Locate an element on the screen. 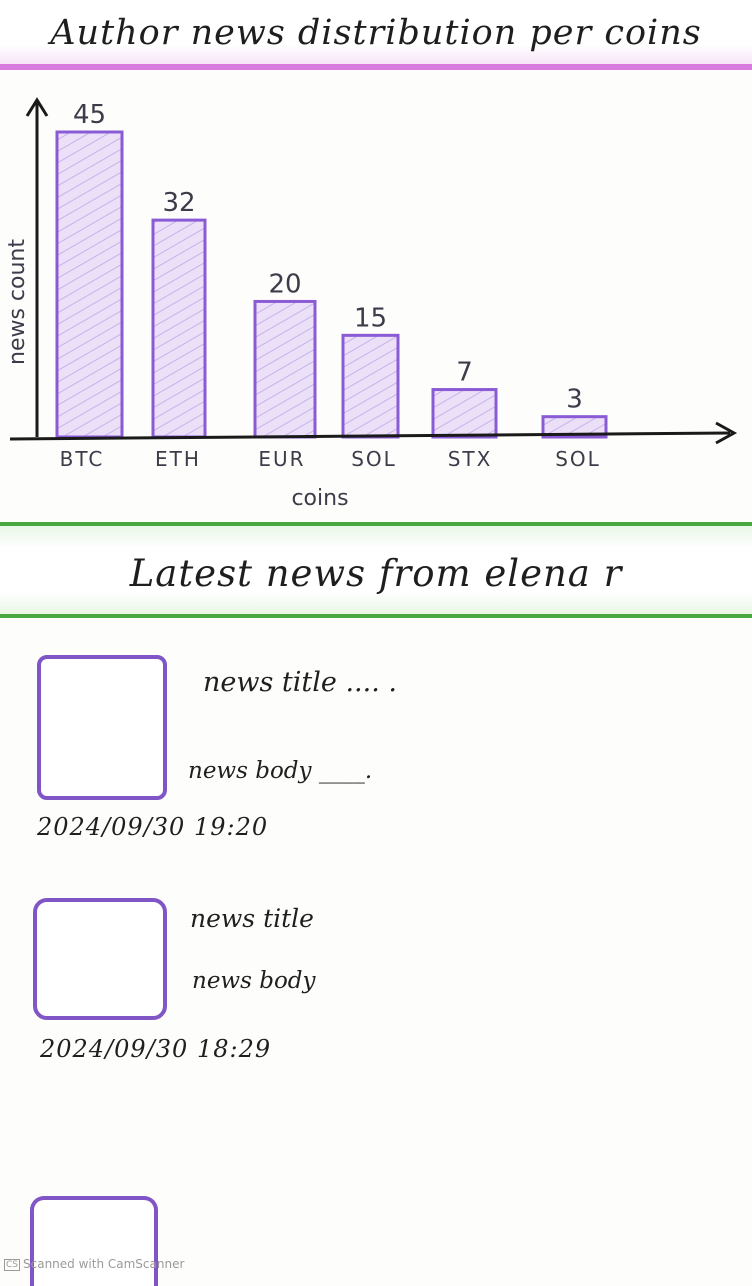 This screenshot has height=1286, width=752. news-timestamp: 2024/09/30 18:29 is located at coordinates (156, 1049).